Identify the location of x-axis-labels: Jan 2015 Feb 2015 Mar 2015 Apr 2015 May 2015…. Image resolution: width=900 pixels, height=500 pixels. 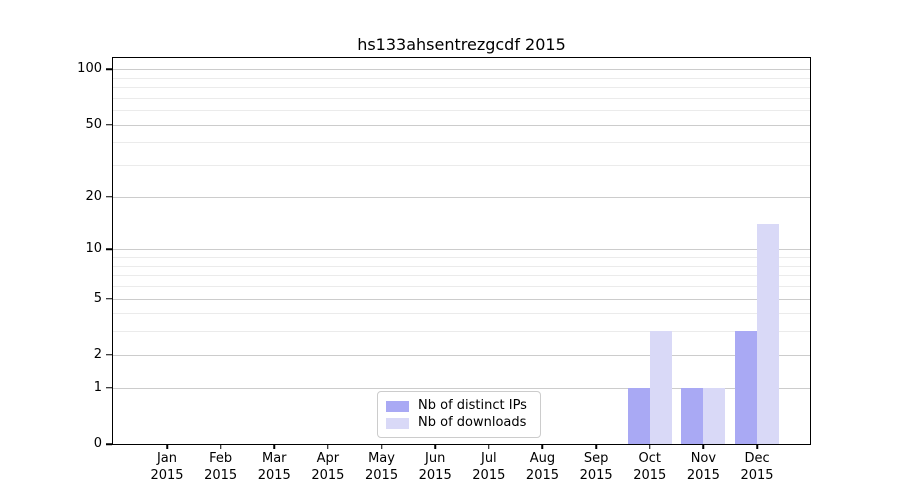
(461, 471).